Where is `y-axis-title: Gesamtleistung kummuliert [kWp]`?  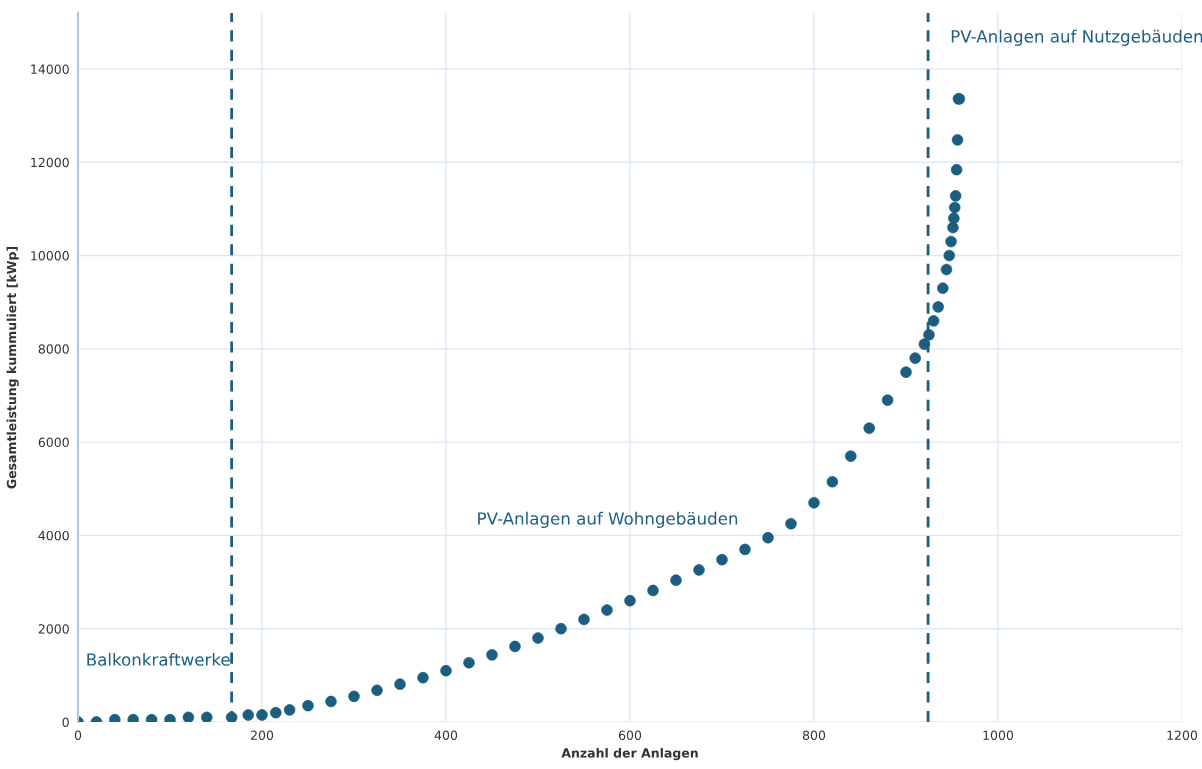 y-axis-title: Gesamtleistung kummuliert [kWp] is located at coordinates (12, 367).